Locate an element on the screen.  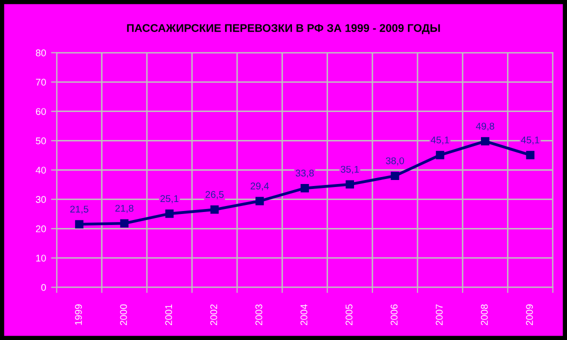
y-tick-label: 80 is located at coordinates (41, 52).